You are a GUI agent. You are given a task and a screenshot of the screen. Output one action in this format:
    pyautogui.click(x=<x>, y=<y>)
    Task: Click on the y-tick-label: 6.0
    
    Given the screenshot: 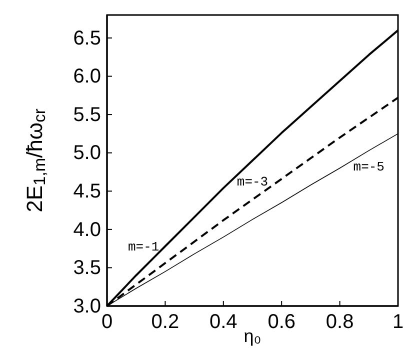 What is the action you would take?
    pyautogui.click(x=87, y=77)
    